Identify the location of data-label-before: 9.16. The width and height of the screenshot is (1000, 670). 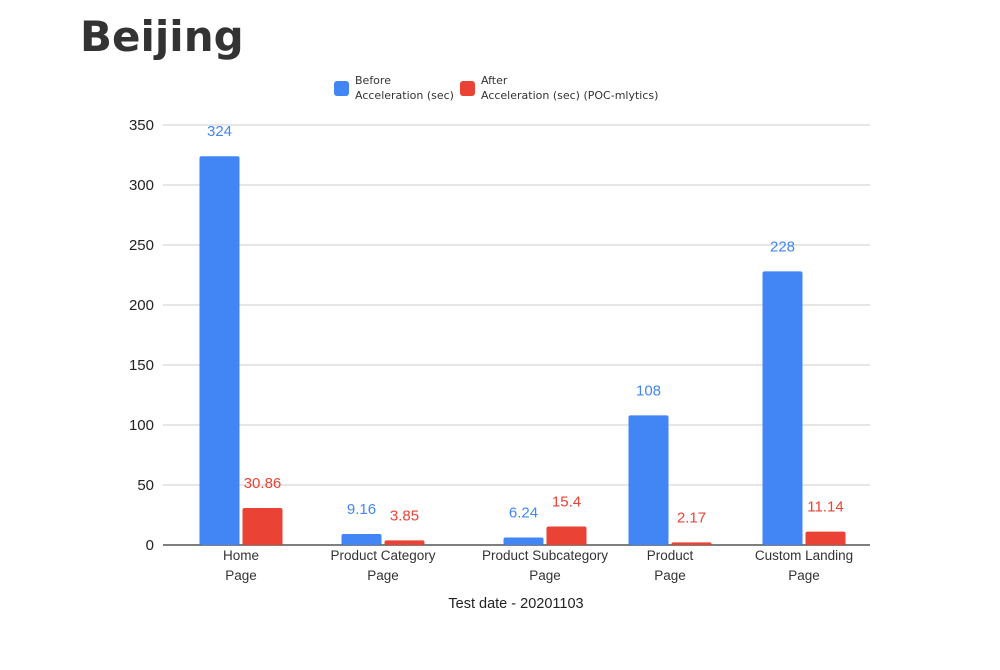
(361, 509).